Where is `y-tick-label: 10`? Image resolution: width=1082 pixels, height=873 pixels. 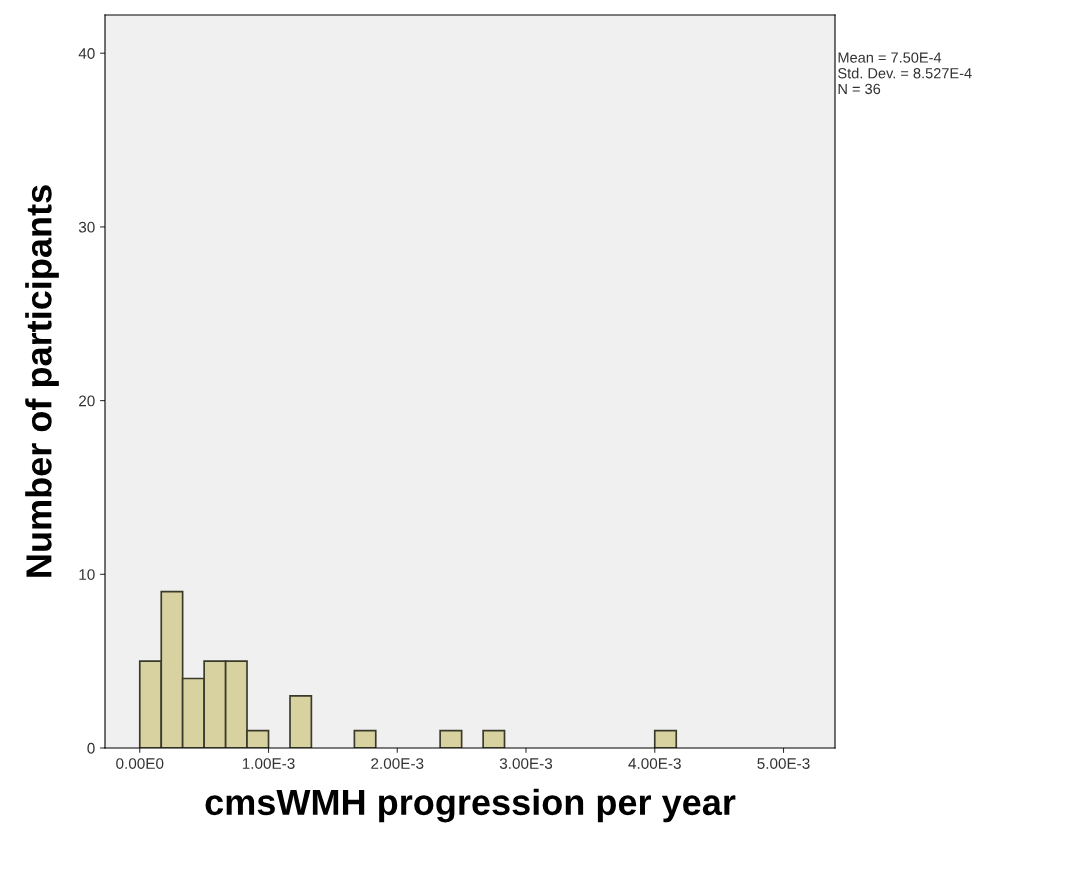 y-tick-label: 10 is located at coordinates (87, 574).